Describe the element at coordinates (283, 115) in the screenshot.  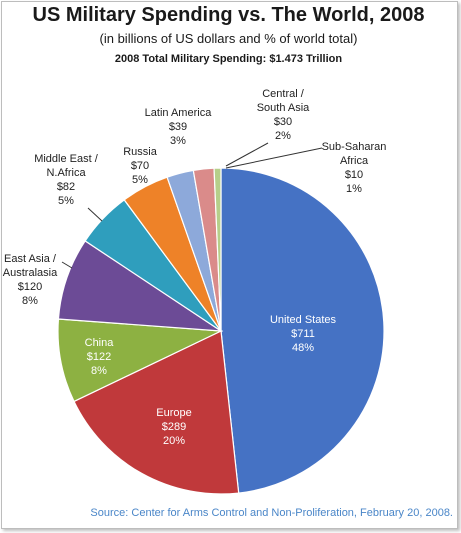
I see `slice-label-central-south-asia: Central / South Asia $30 2%` at that location.